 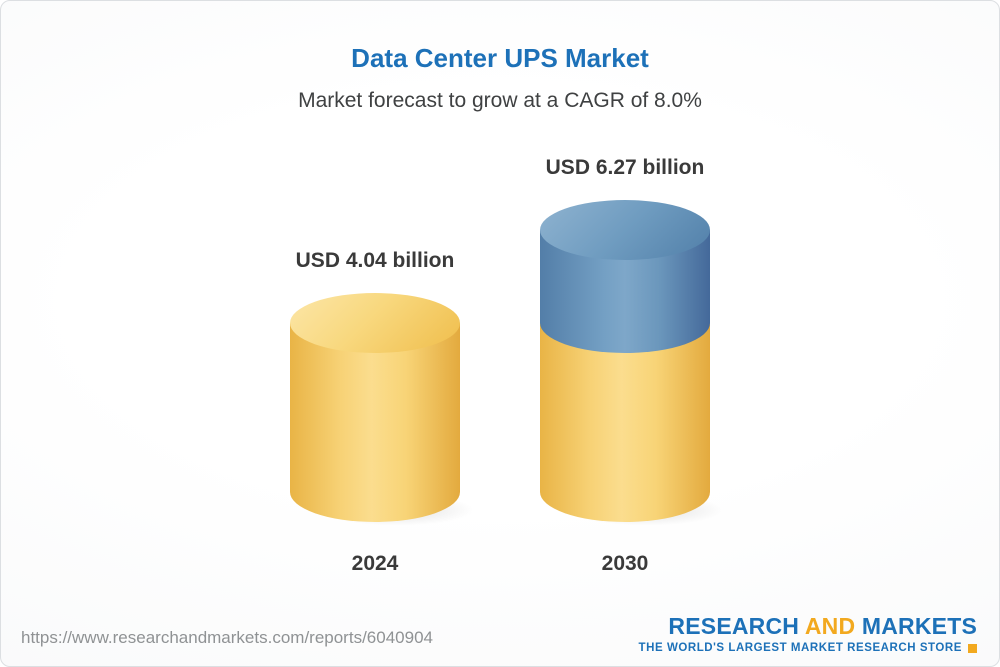 I want to click on bar-group-2030: USD 6.27 billion 2030, so click(x=646, y=366).